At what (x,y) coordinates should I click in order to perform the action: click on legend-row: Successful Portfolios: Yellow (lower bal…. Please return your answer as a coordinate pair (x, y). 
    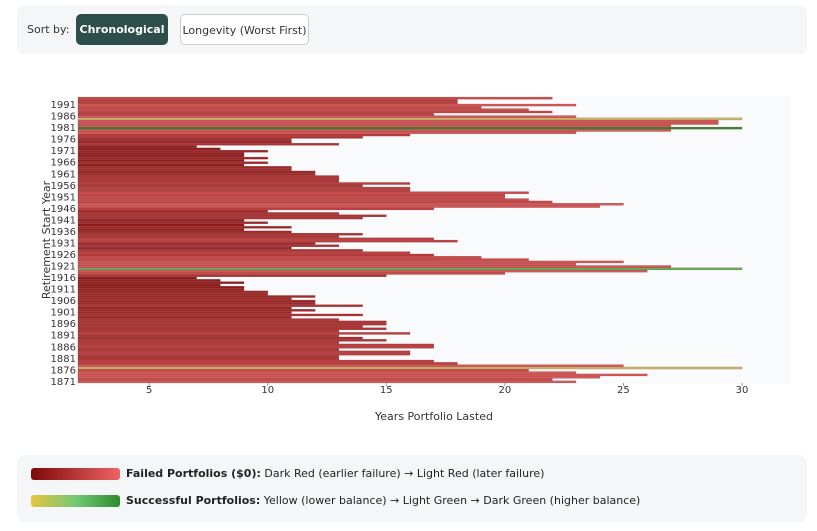
    Looking at the image, I should click on (335, 500).